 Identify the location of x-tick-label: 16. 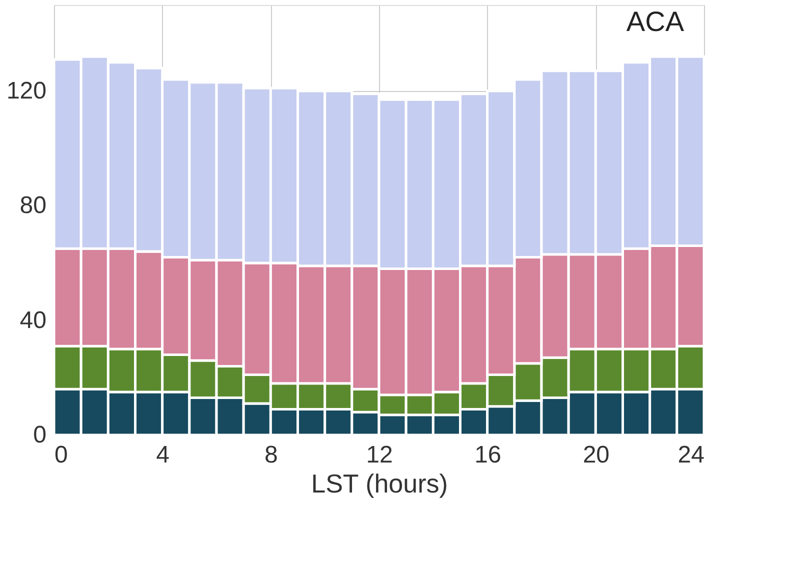
(488, 455).